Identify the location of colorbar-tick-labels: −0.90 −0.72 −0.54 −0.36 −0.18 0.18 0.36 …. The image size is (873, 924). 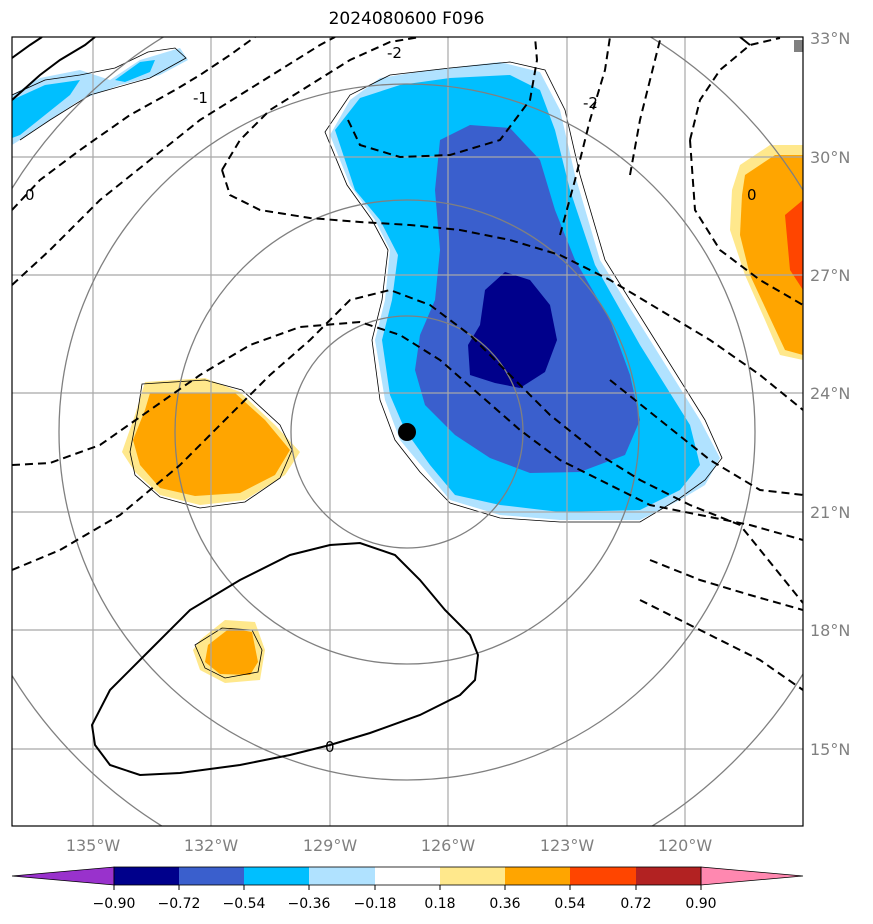
(405, 904).